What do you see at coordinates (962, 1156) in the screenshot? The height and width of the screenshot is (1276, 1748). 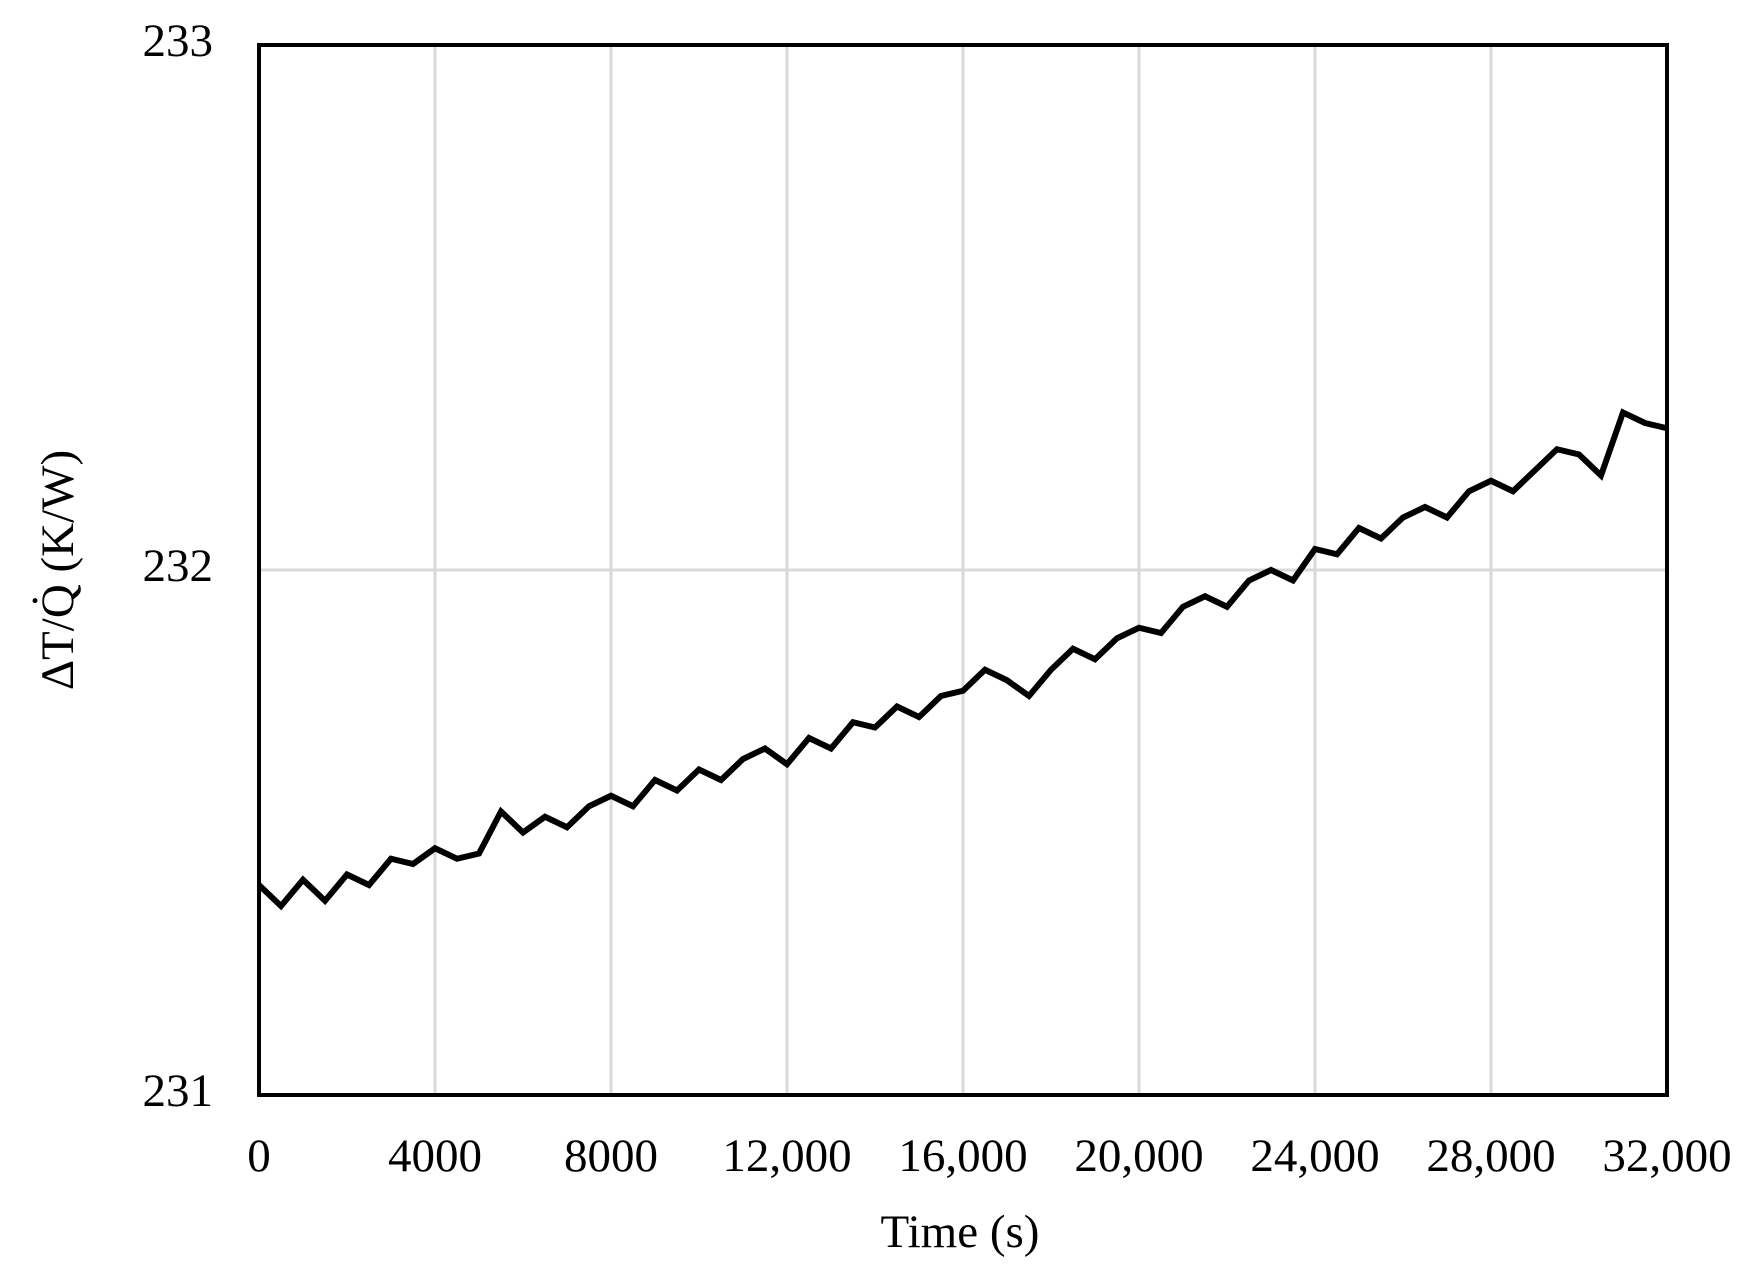 I see `x-tick-label: 16,000` at bounding box center [962, 1156].